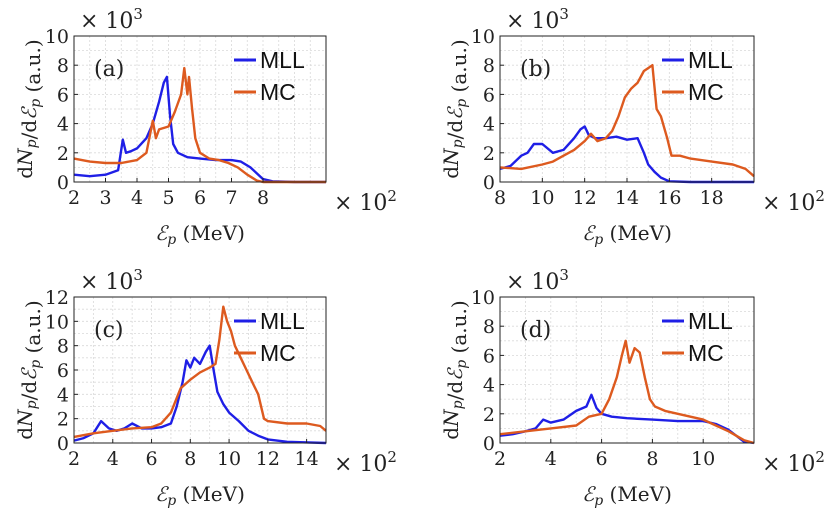  Describe the element at coordinates (793, 462) in the screenshot. I see `panel-d-x-multiplier: × 10²` at that location.